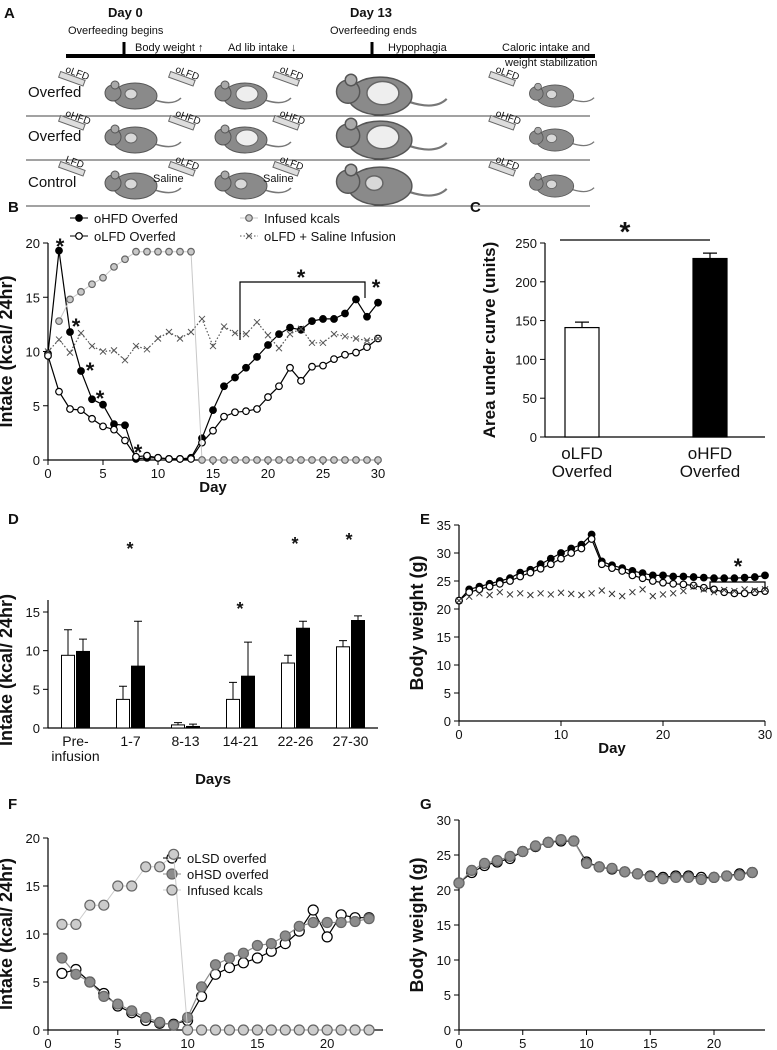  What do you see at coordinates (135, 236) in the screenshot?
I see `legend-label: oLFD Overfed` at bounding box center [135, 236].